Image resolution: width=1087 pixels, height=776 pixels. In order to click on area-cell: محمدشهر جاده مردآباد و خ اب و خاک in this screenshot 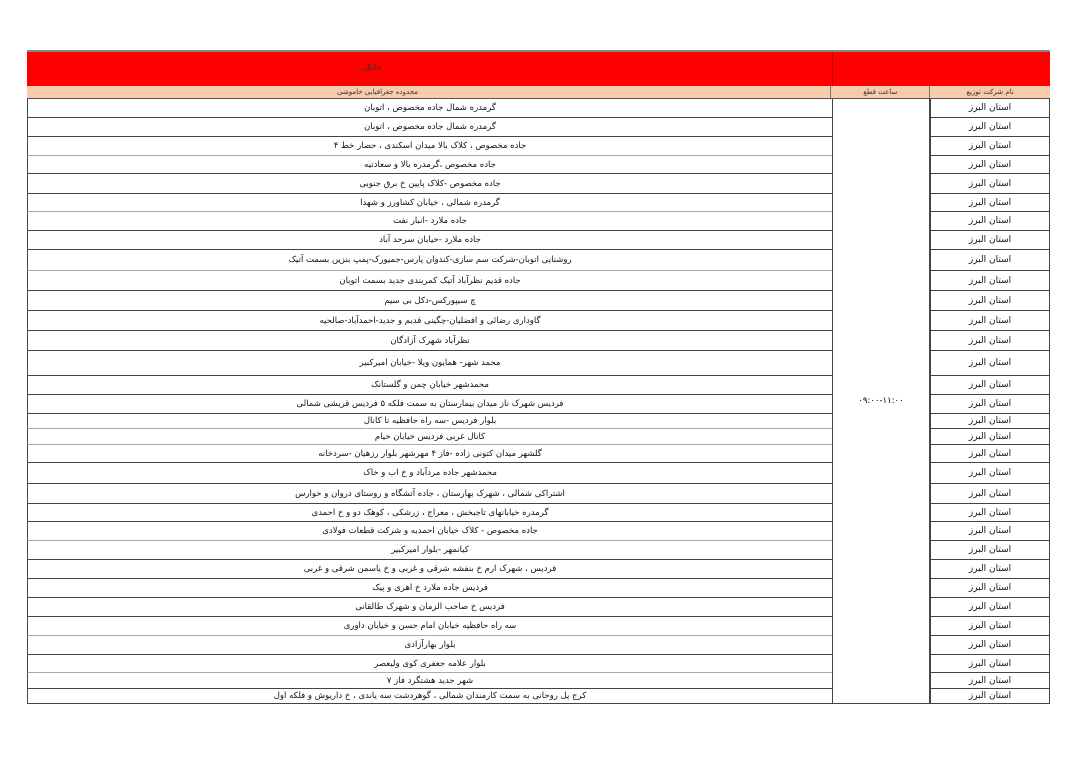, I will do `click(429, 473)`.